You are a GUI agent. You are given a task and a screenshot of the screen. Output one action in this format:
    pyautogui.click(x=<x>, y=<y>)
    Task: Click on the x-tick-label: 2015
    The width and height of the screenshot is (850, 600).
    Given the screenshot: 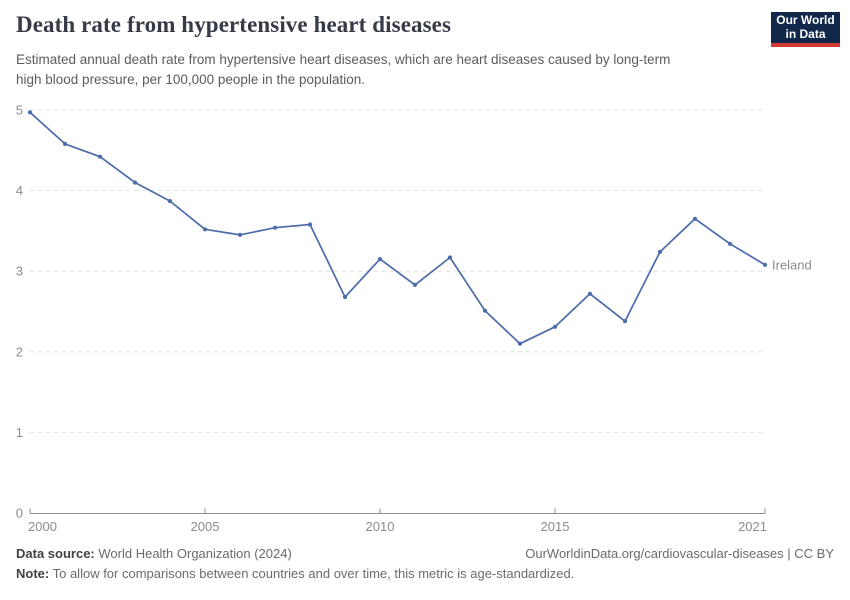 What is the action you would take?
    pyautogui.click(x=555, y=526)
    